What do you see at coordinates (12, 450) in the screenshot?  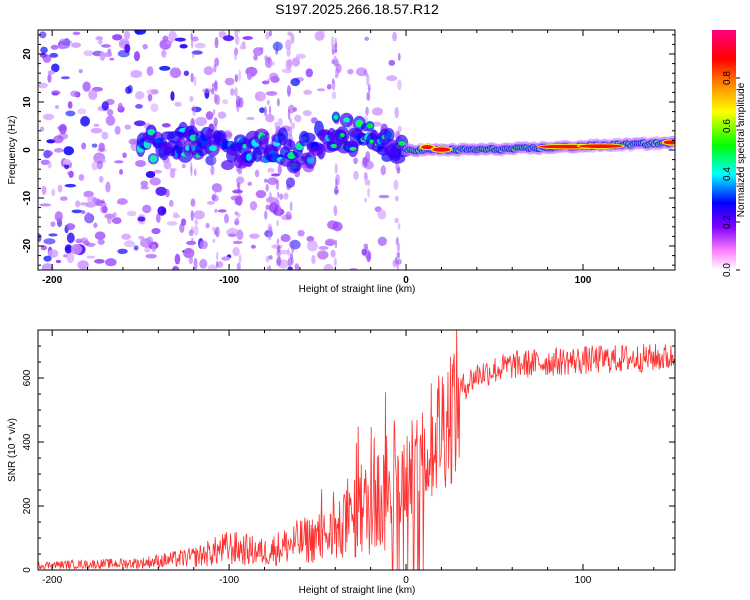 I see `snr-y-axis-label: SNR (10 * v/v)` at bounding box center [12, 450].